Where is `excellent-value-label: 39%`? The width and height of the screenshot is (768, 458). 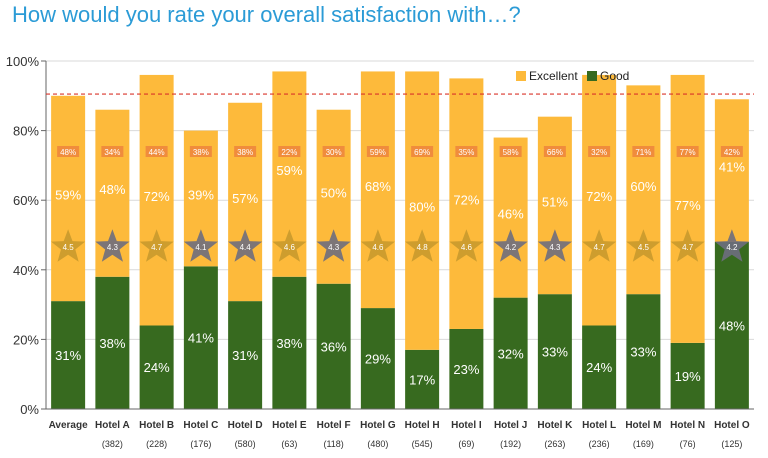
excellent-value-label: 39% is located at coordinates (201, 194).